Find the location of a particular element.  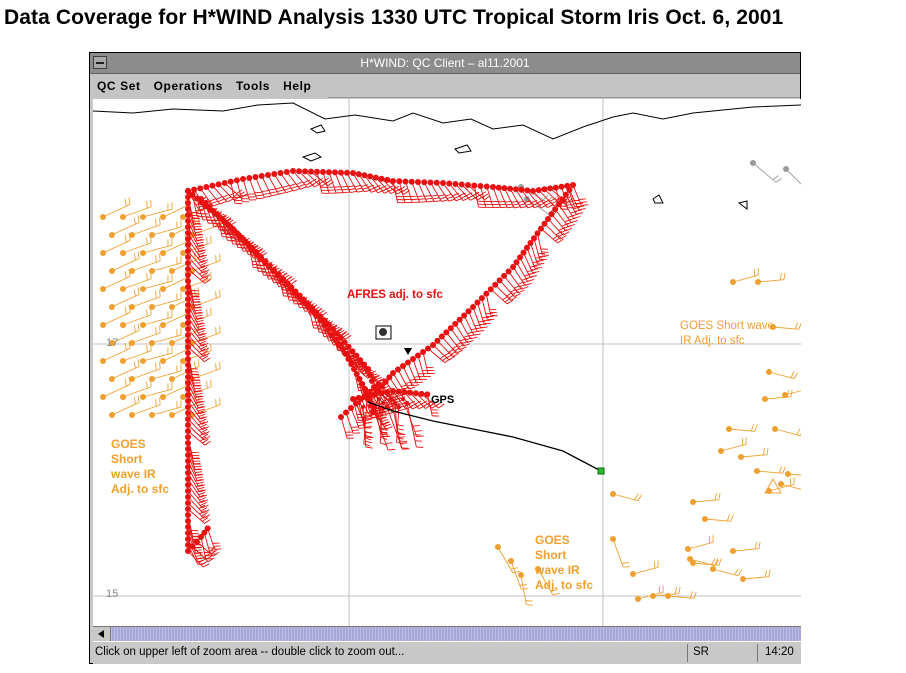

menu-qc-set: QC Set is located at coordinates (119, 86).